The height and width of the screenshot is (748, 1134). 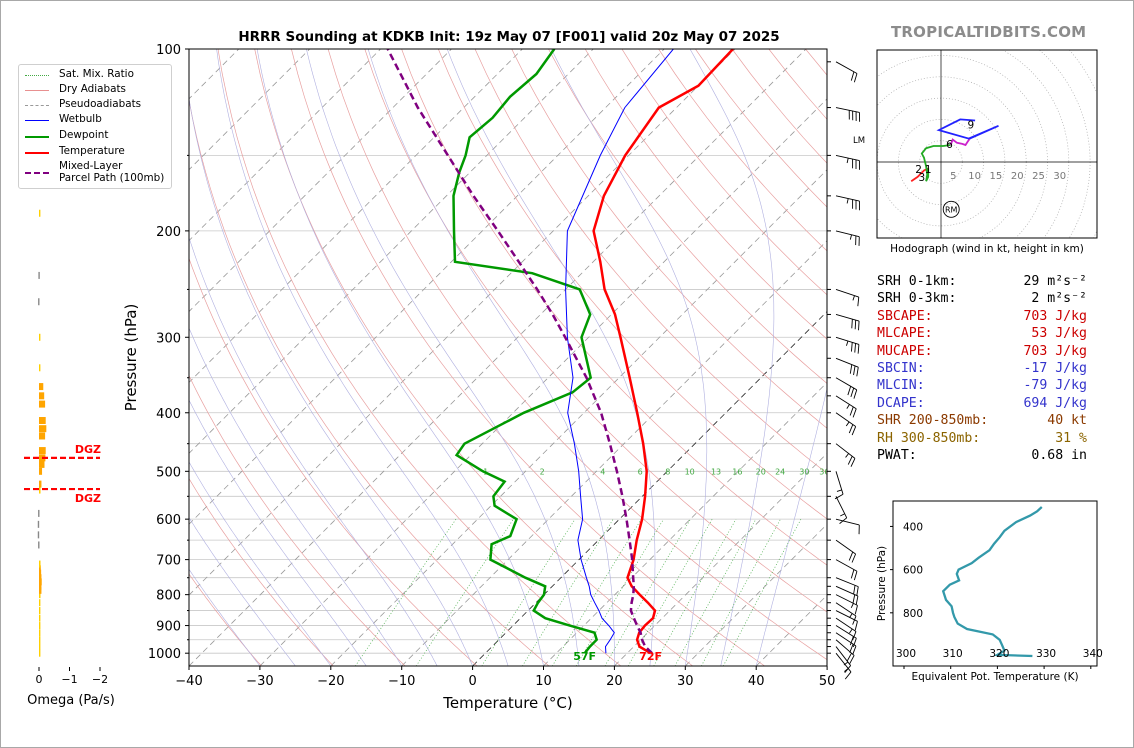 What do you see at coordinates (982, 298) in the screenshot?
I see `stat-srh-0-3km: SRH 0-3km: 2 m²s⁻²` at bounding box center [982, 298].